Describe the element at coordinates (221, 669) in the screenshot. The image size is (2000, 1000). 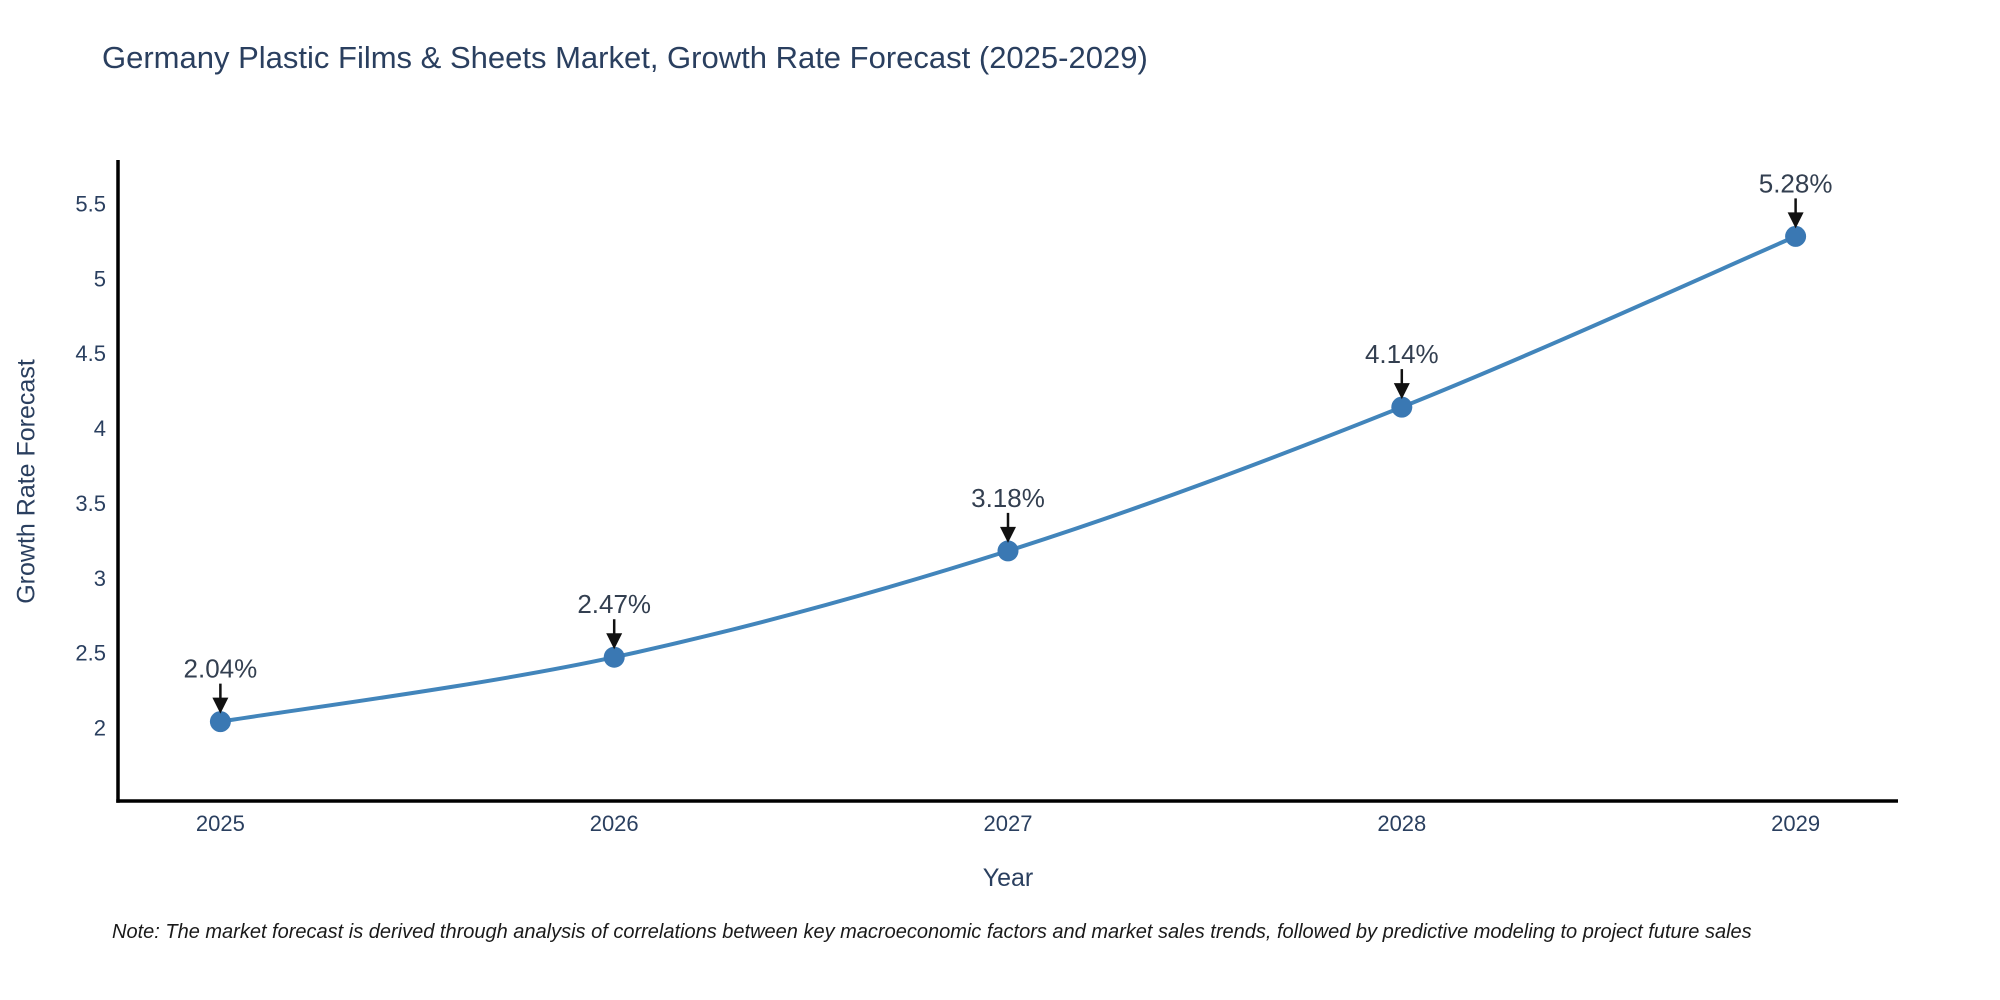
I see `annotation-label: 2.04%` at that location.